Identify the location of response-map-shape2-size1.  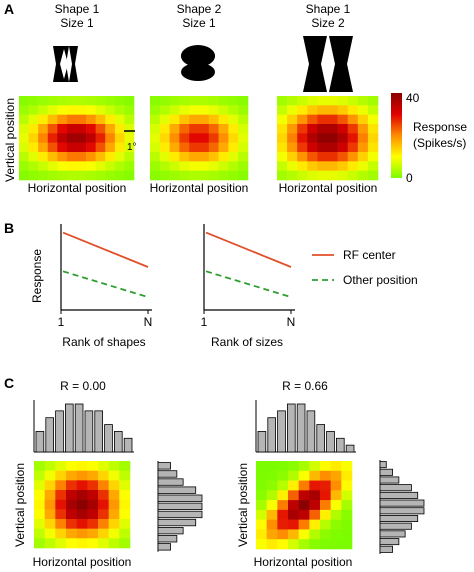
(199, 138).